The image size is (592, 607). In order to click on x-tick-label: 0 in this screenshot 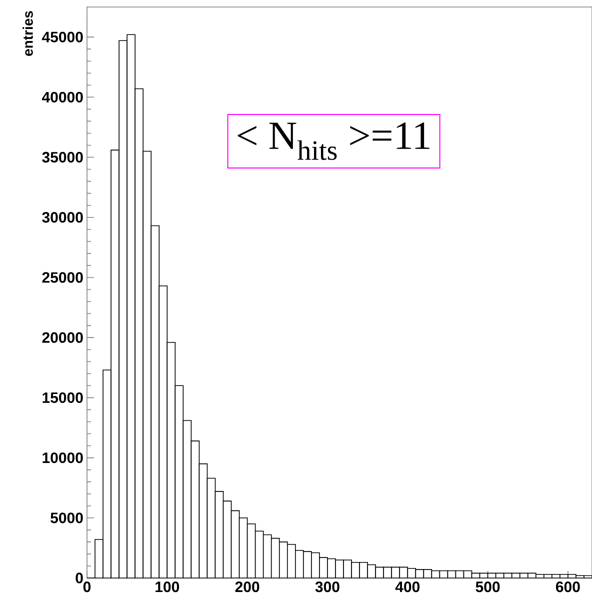, I will do `click(87, 587)`.